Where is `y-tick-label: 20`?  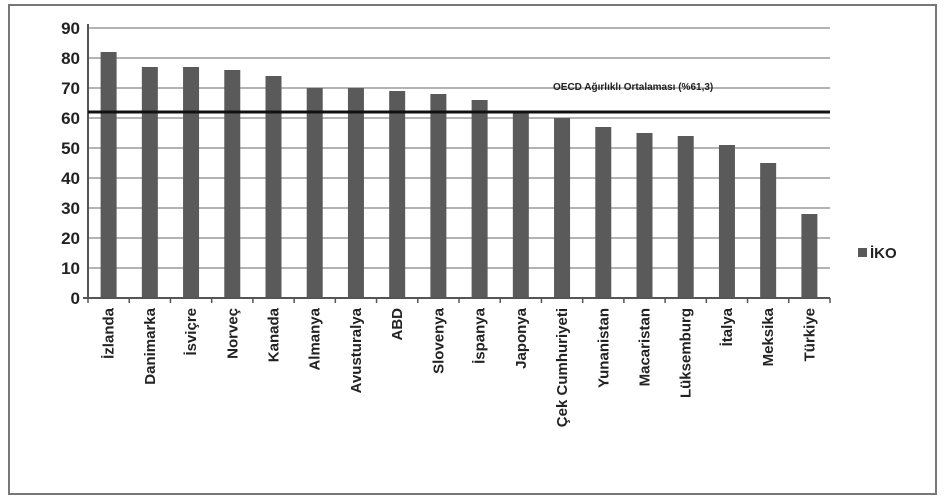
y-tick-label: 20 is located at coordinates (70, 238).